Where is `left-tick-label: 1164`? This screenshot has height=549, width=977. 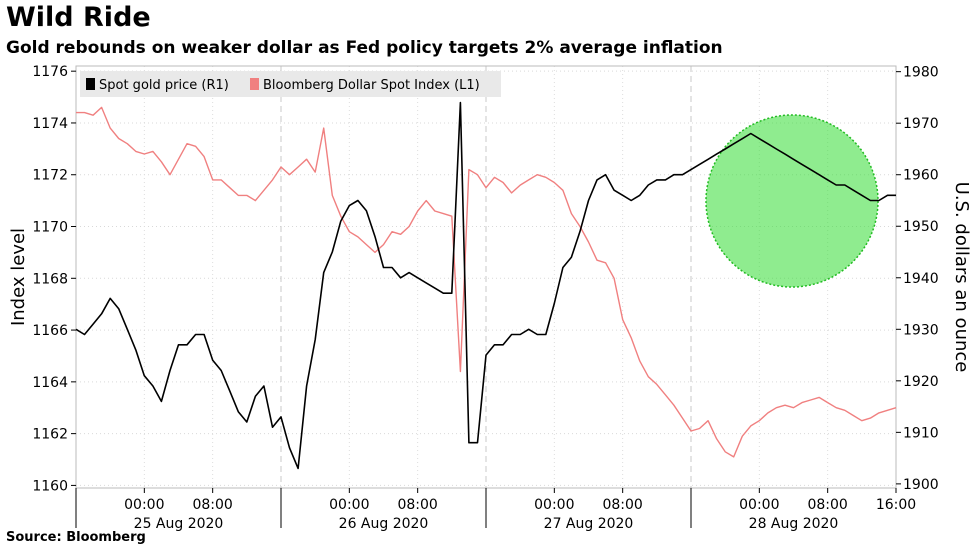
left-tick-label: 1164 is located at coordinates (50, 383).